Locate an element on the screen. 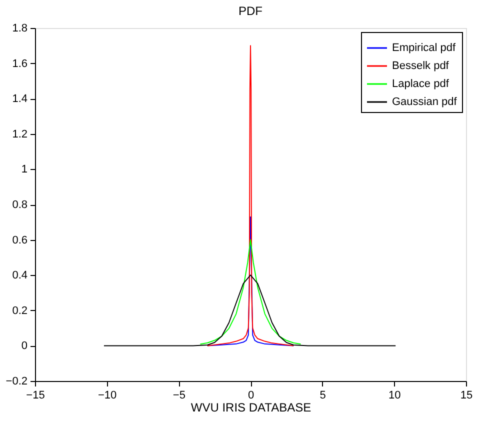 The image size is (488, 423). x-tick-label: 15 is located at coordinates (466, 396).